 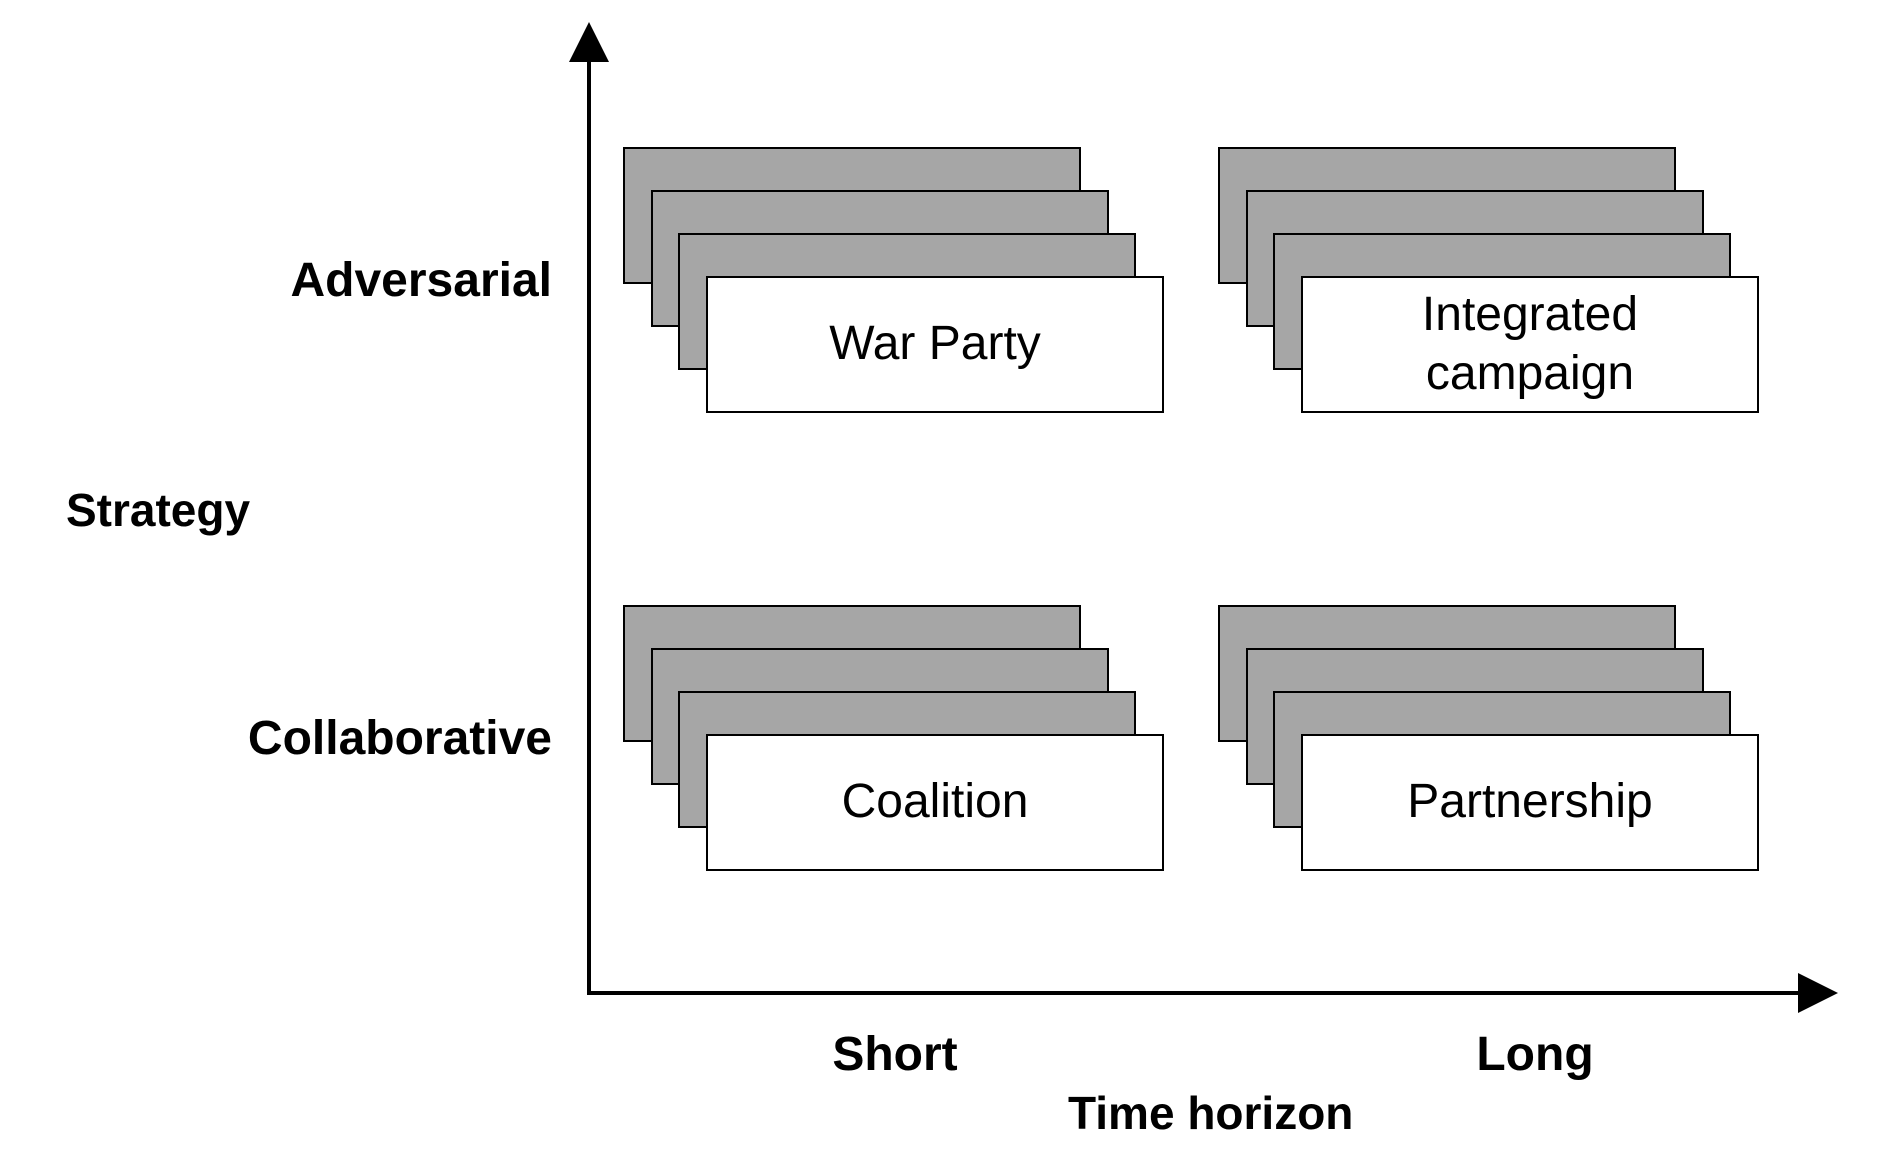 What do you see at coordinates (158, 510) in the screenshot?
I see `y-axis-title: Strategy` at bounding box center [158, 510].